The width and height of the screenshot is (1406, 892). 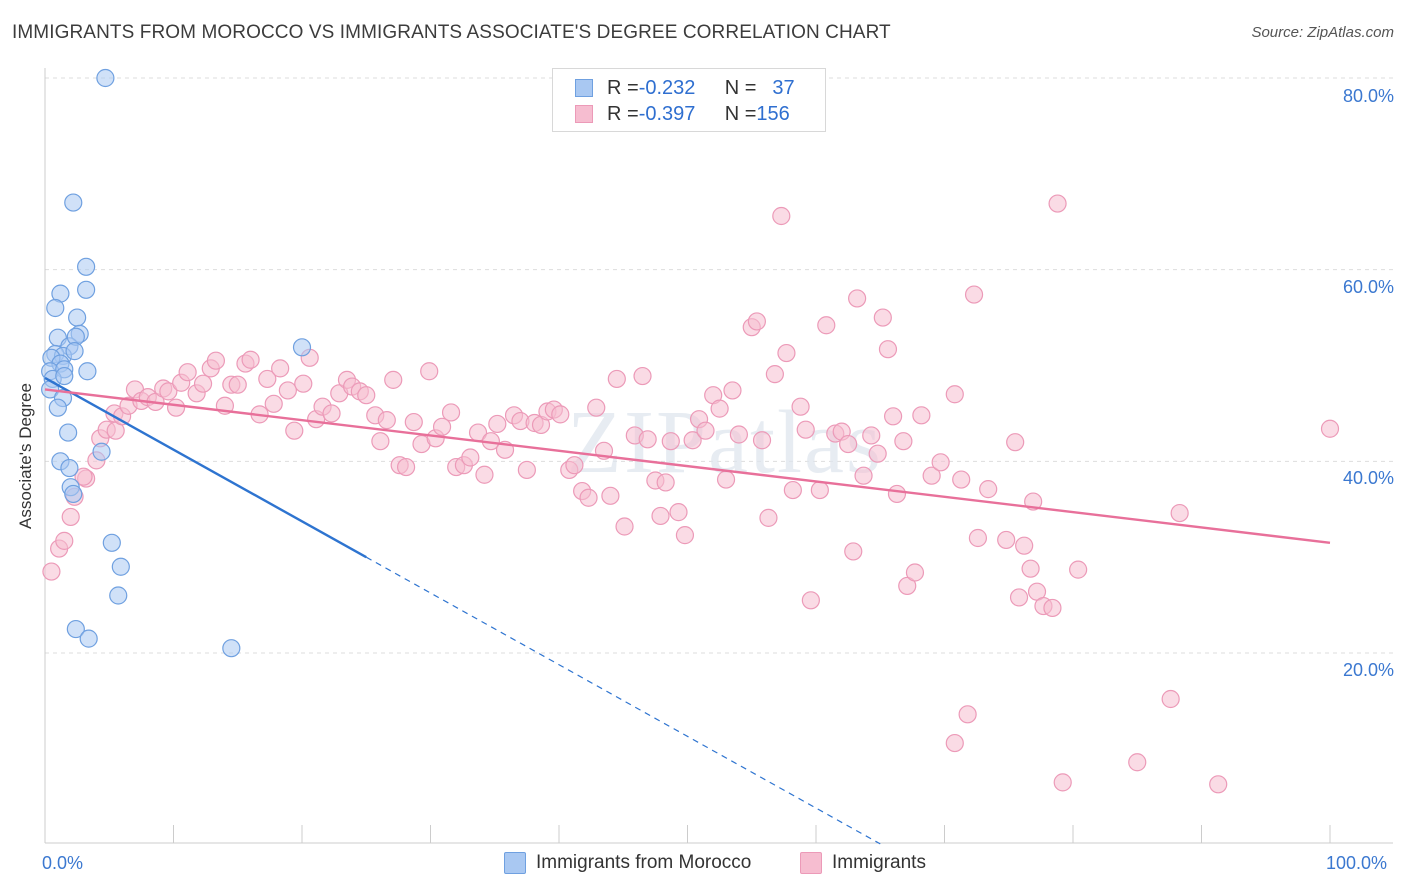 I want to click on y-tick-60: 60.0%, so click(x=1368, y=287).